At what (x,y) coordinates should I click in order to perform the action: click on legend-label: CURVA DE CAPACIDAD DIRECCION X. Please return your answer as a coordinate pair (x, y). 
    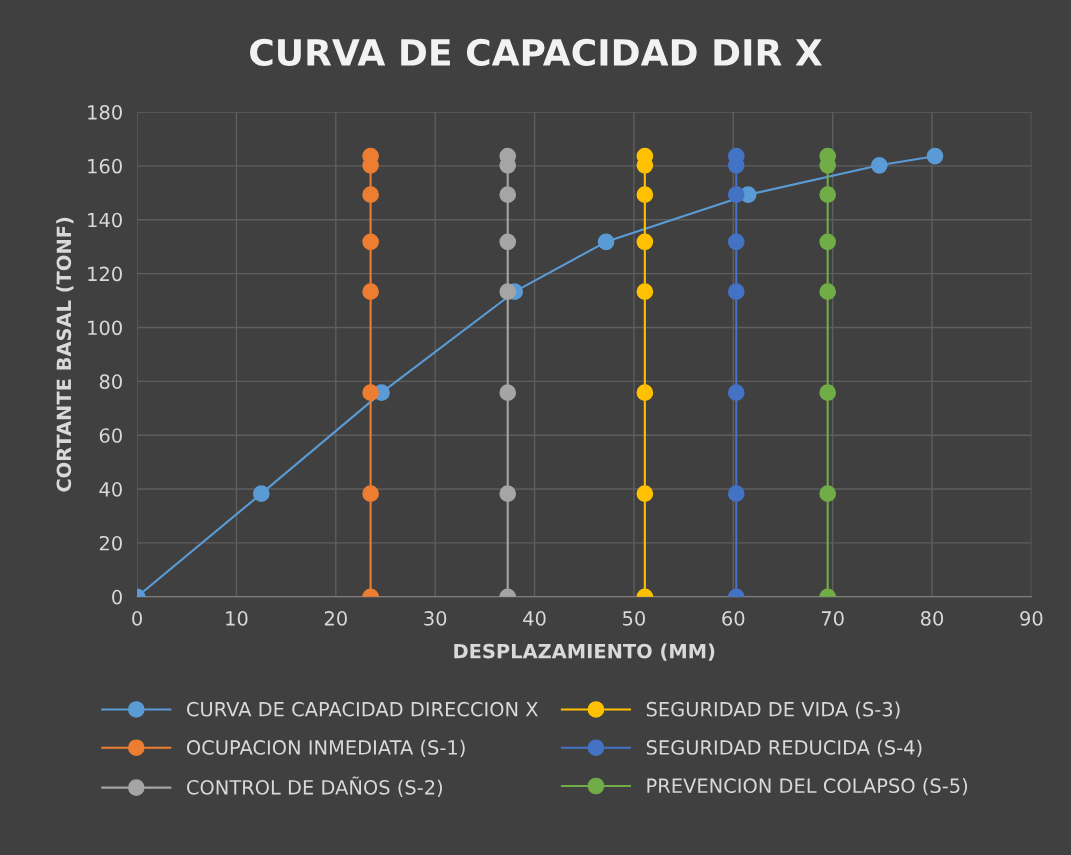
    Looking at the image, I should click on (362, 709).